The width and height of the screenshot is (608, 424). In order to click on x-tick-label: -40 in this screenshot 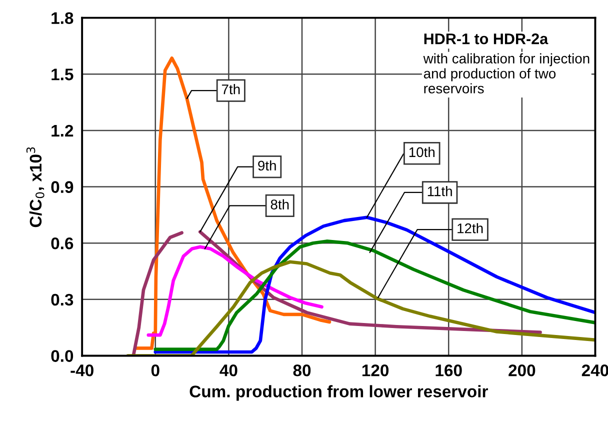, I will do `click(82, 370)`.